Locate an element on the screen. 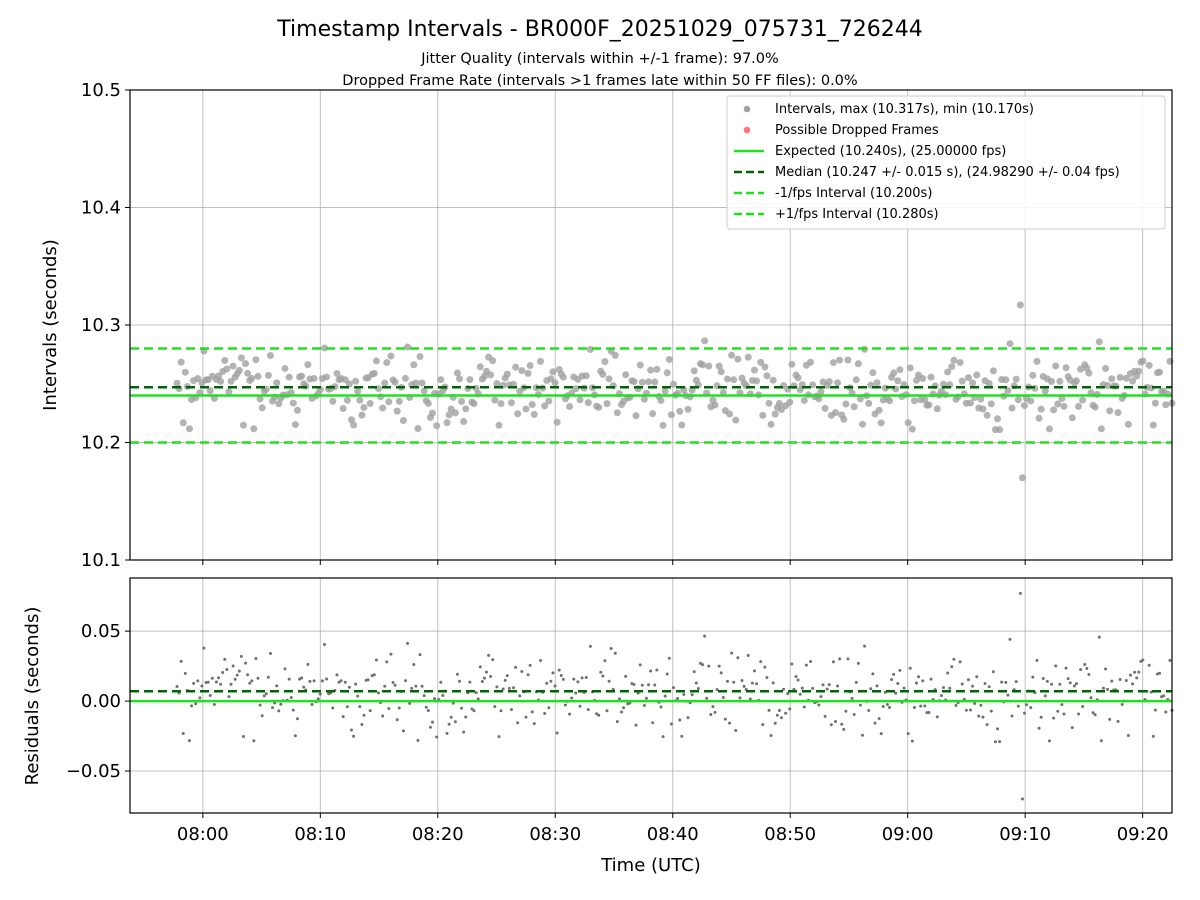 This screenshot has width=1200, height=900. intervals-y-axis-label: Intervals (seconds) is located at coordinates (50, 325).